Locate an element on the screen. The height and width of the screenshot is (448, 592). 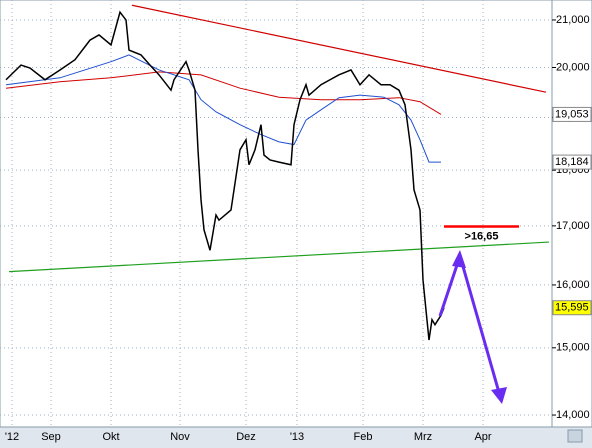
x-tick-label: Apr is located at coordinates (482, 437).